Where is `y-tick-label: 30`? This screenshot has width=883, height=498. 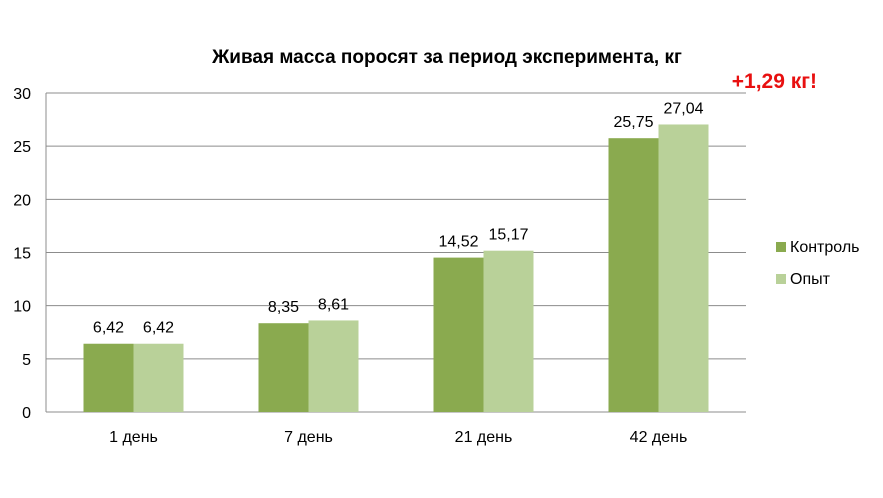 y-tick-label: 30 is located at coordinates (22, 94).